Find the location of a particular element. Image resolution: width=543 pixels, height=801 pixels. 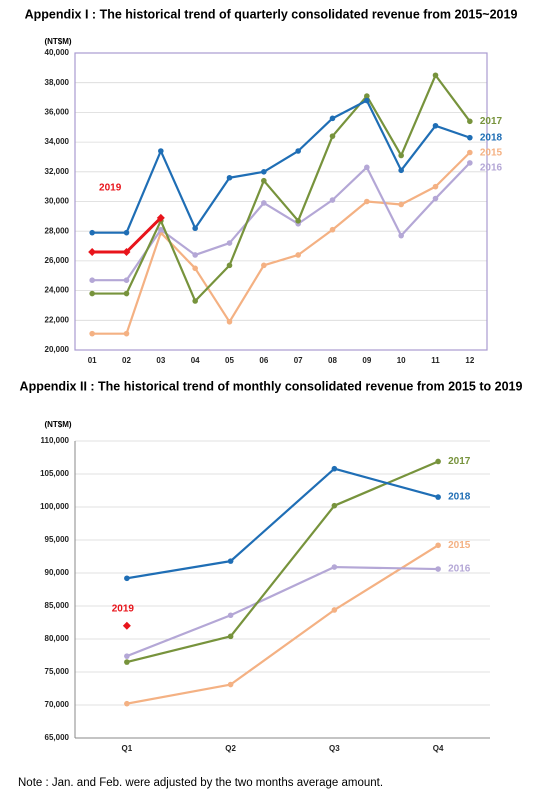

series-label: 2016 is located at coordinates (491, 167).